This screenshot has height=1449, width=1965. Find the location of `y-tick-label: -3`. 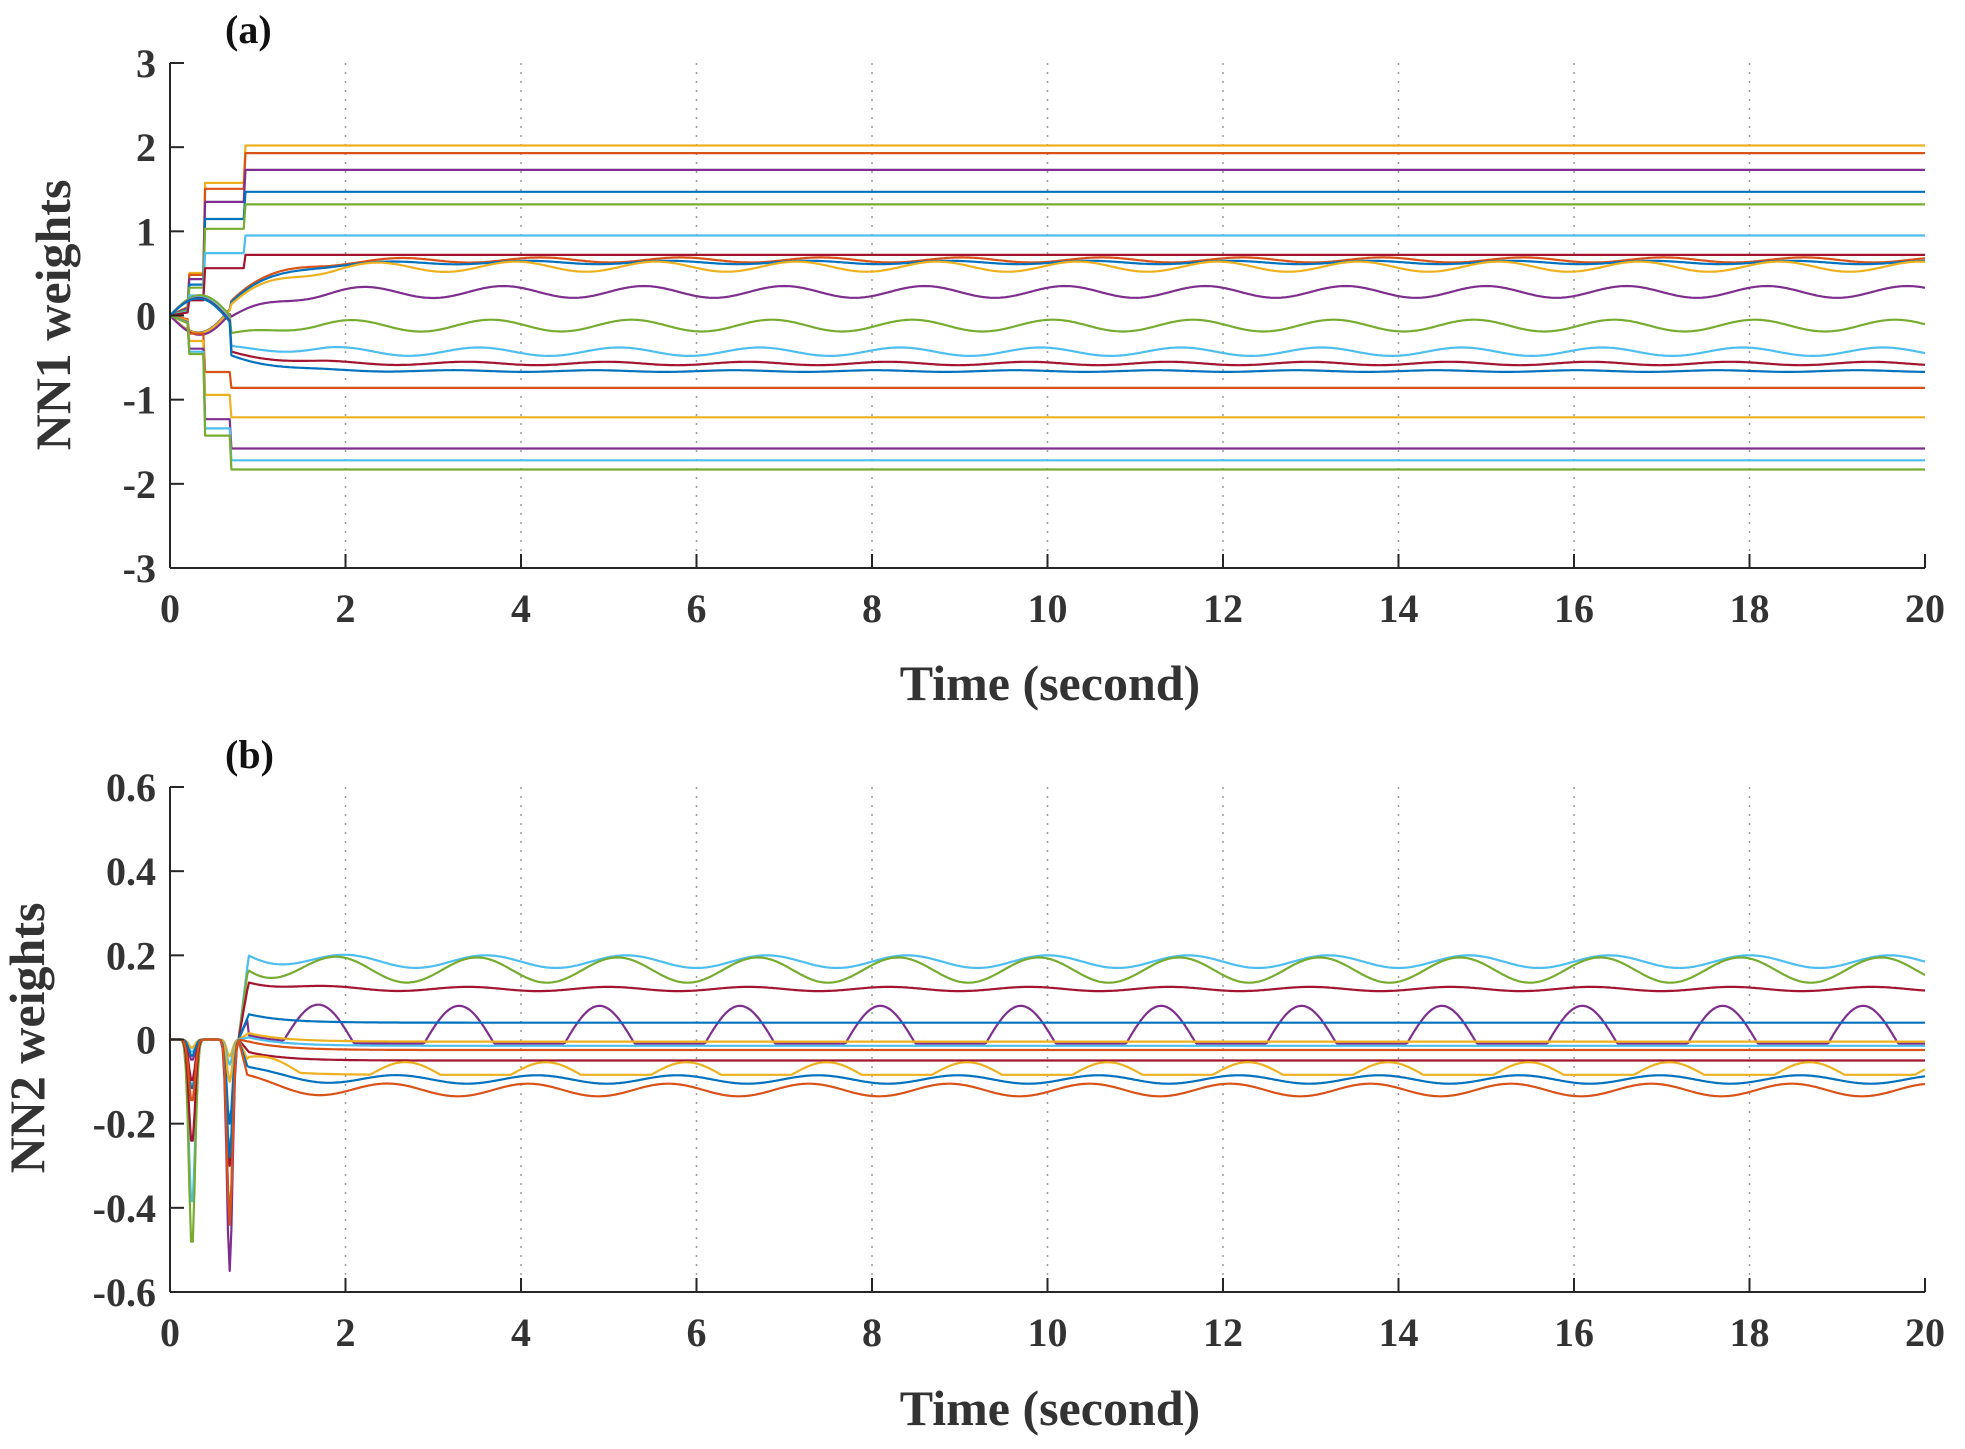

y-tick-label: -3 is located at coordinates (139, 568).